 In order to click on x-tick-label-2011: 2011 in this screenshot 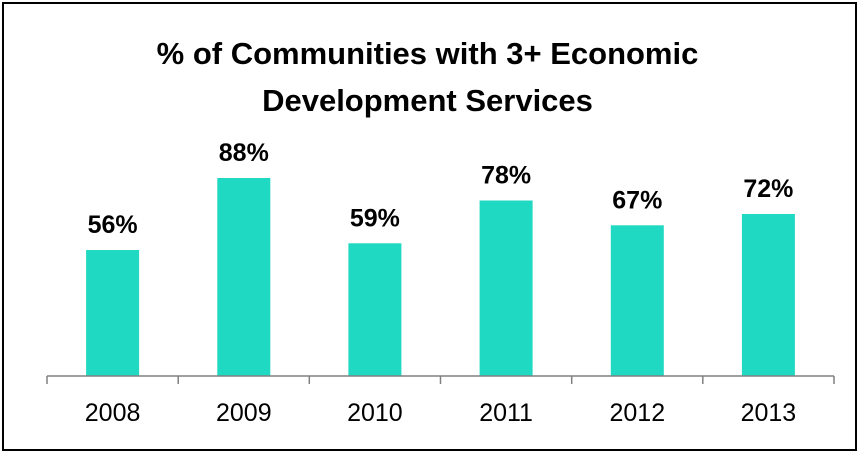, I will do `click(506, 413)`.